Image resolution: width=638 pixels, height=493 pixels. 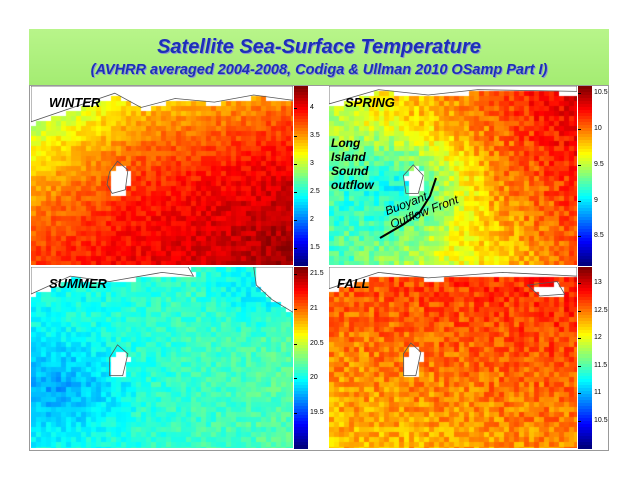 I want to click on colorbar-tick-label: 1.5, so click(x=315, y=248).